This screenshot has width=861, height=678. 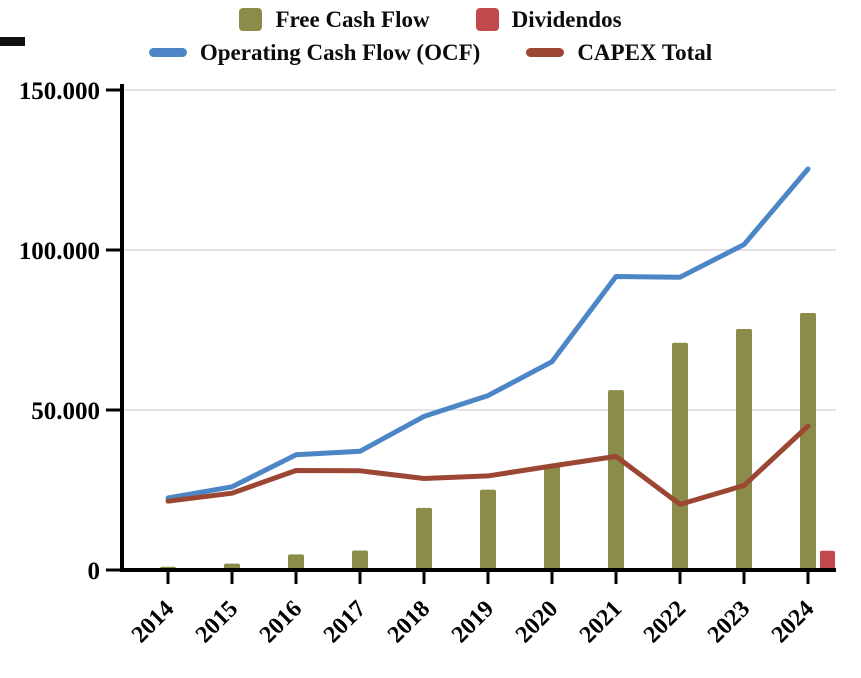 What do you see at coordinates (281, 622) in the screenshot?
I see `x-axis-label: 2016` at bounding box center [281, 622].